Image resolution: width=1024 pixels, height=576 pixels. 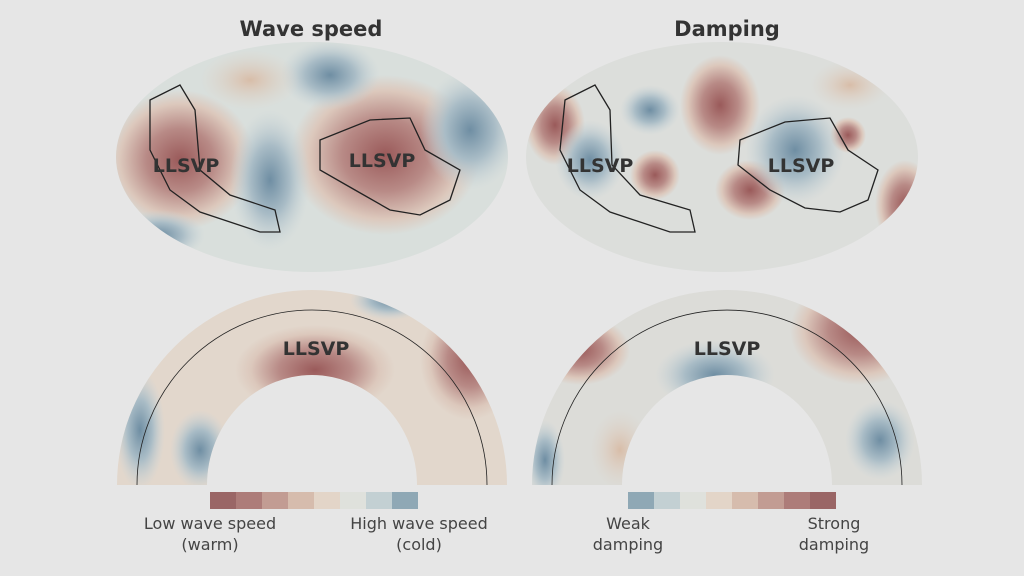 What do you see at coordinates (418, 523) in the screenshot?
I see `legend-label: High wave speed` at bounding box center [418, 523].